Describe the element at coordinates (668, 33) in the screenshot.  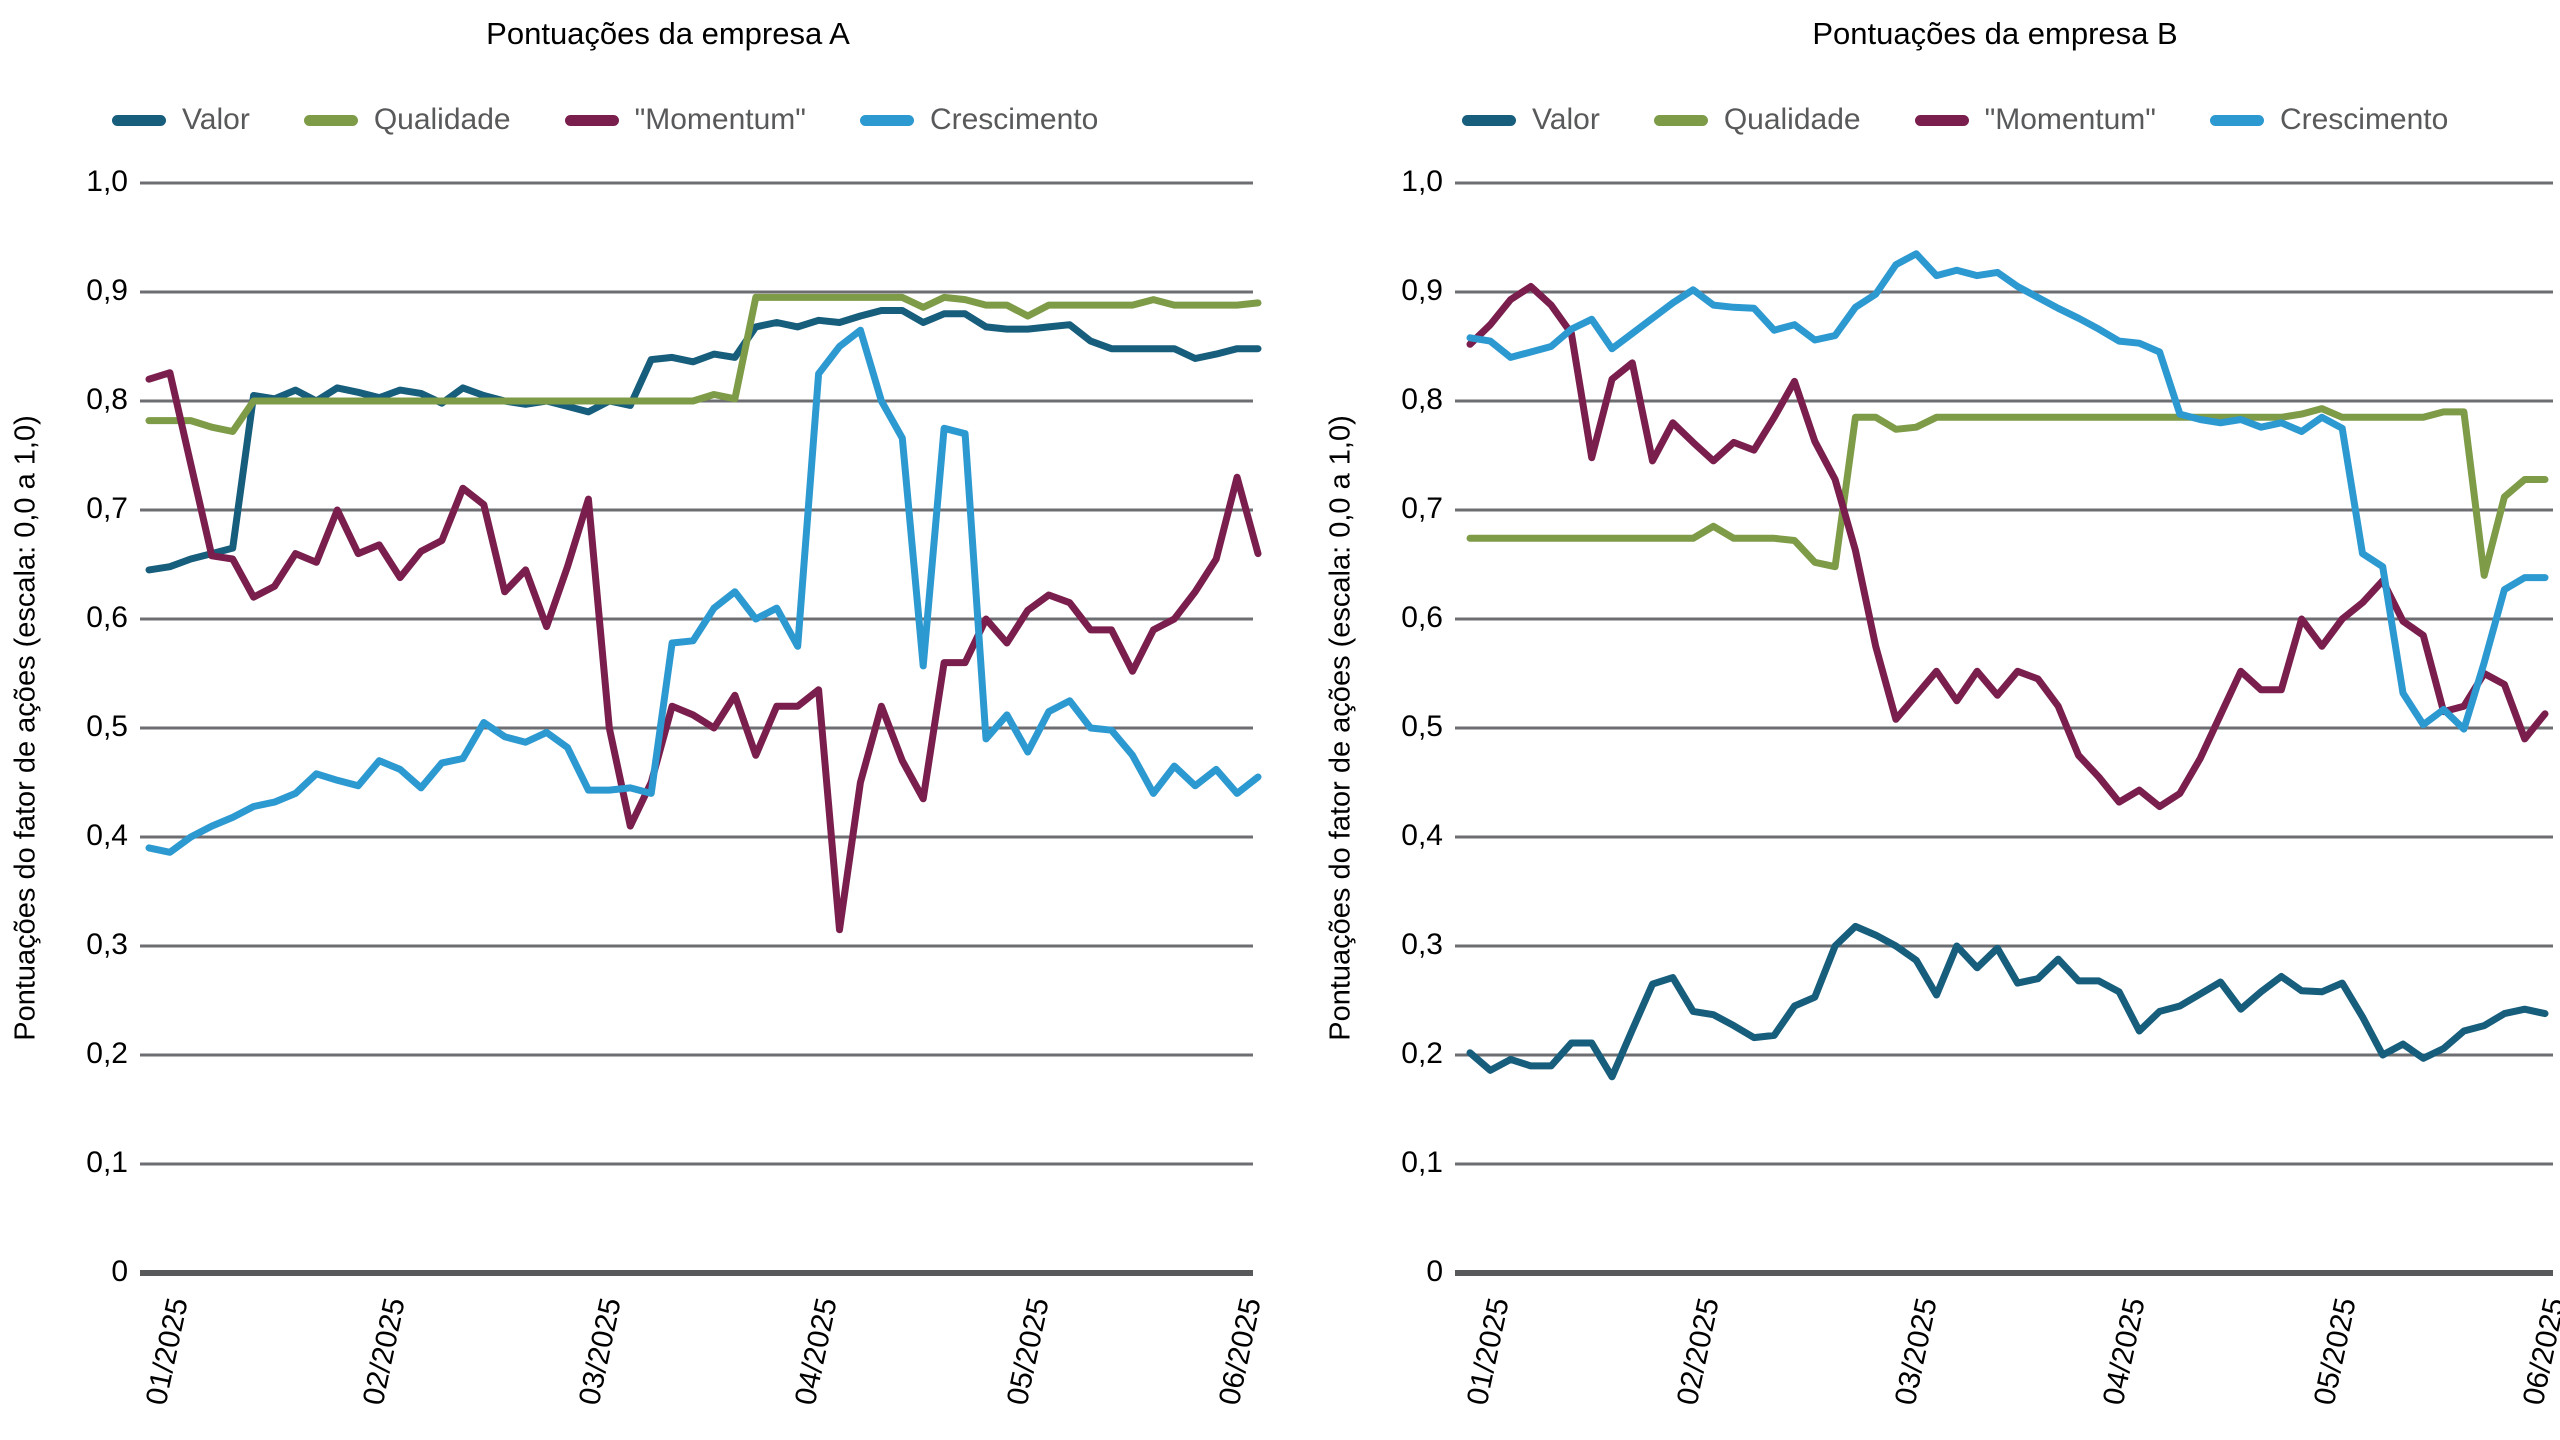
I see `chart-a-title: Pontuações da empresa A` at that location.